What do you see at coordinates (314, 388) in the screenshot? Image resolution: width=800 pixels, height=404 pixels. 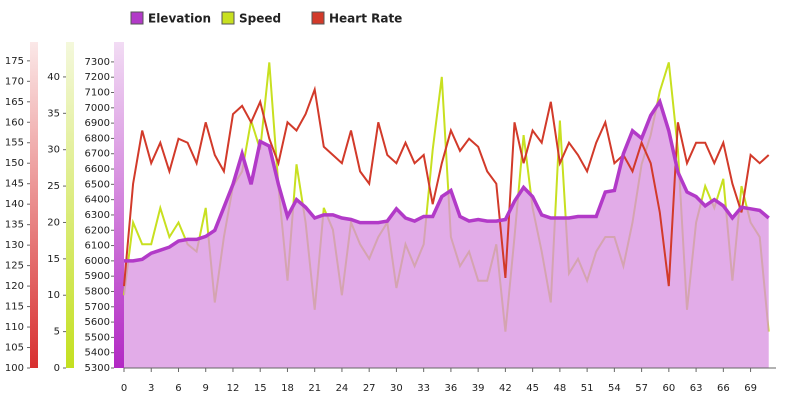 I see `x-tick-label: 21` at bounding box center [314, 388].